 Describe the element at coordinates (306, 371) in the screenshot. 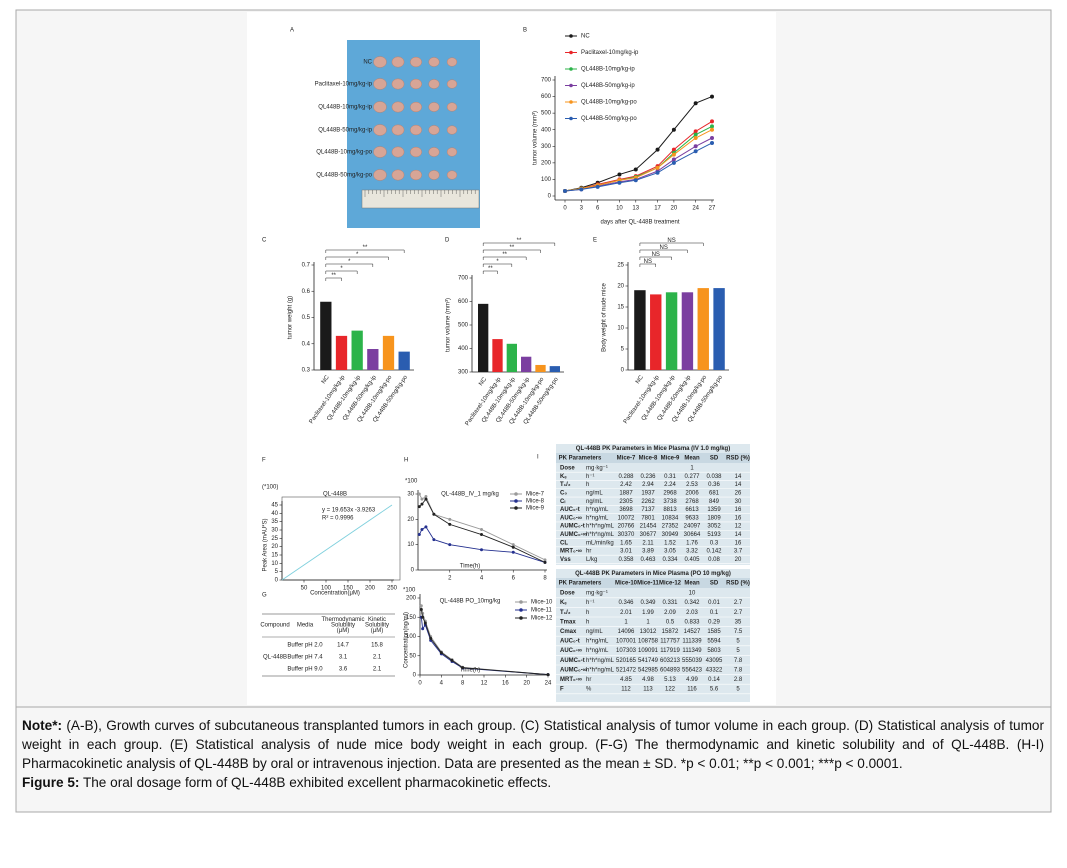

I see `y-tick-label: 0.3` at that location.